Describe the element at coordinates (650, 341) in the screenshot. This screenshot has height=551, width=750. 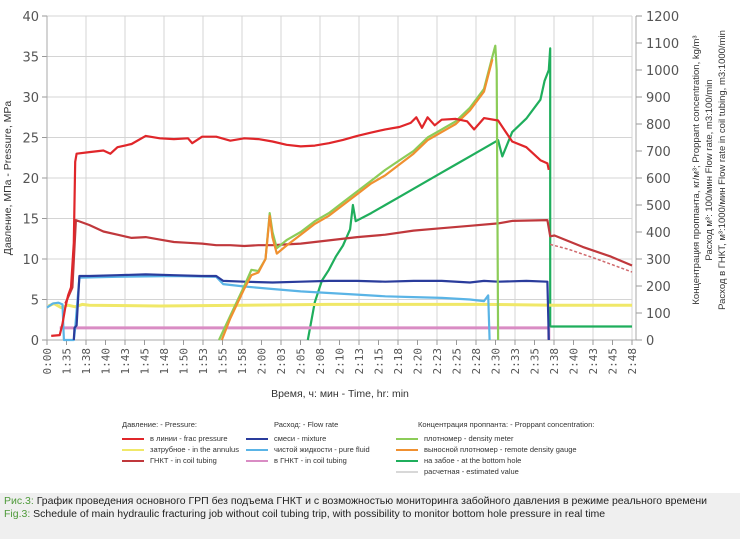
I see `y-tick-label-right: 0` at that location.